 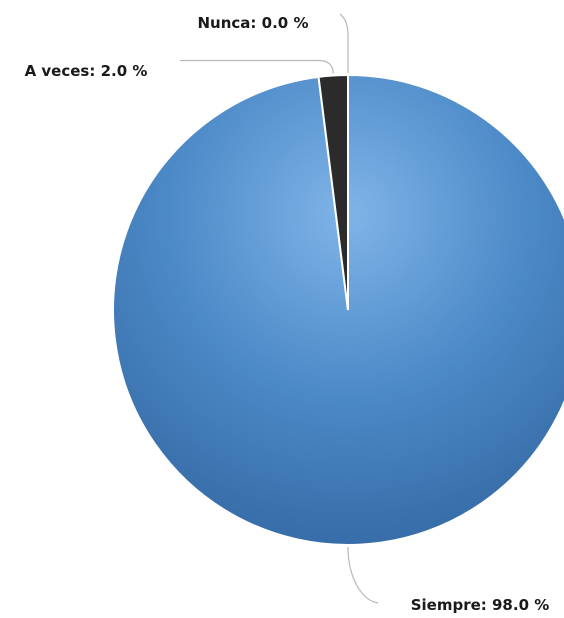 I want to click on leader-line-nunca, so click(x=344, y=43).